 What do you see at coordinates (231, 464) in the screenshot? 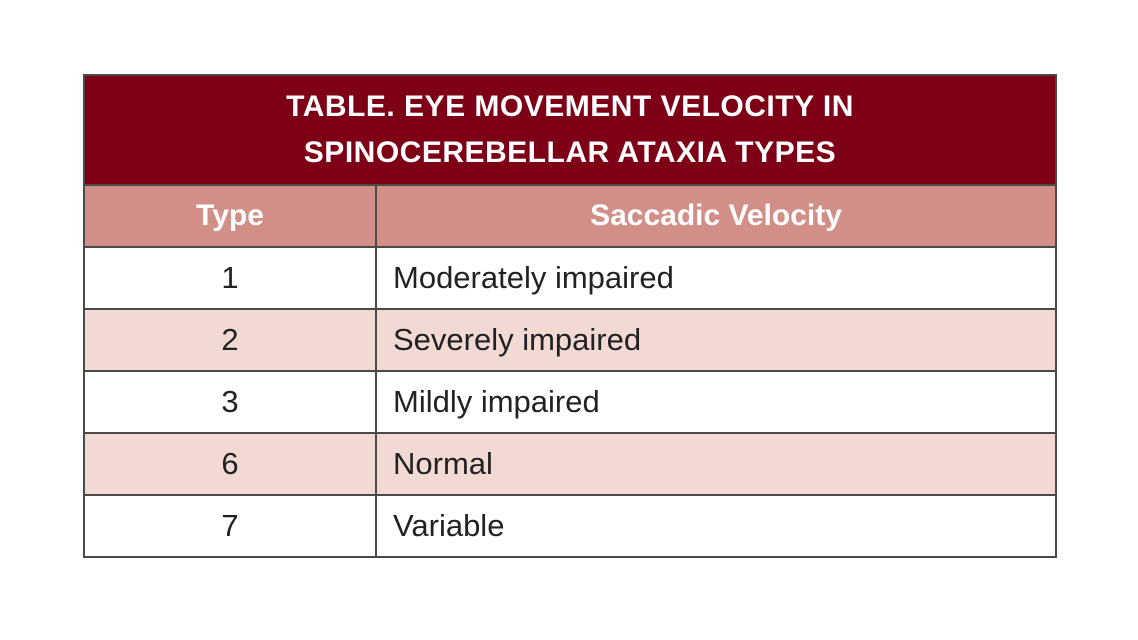
I see `cell-type: 6` at bounding box center [231, 464].